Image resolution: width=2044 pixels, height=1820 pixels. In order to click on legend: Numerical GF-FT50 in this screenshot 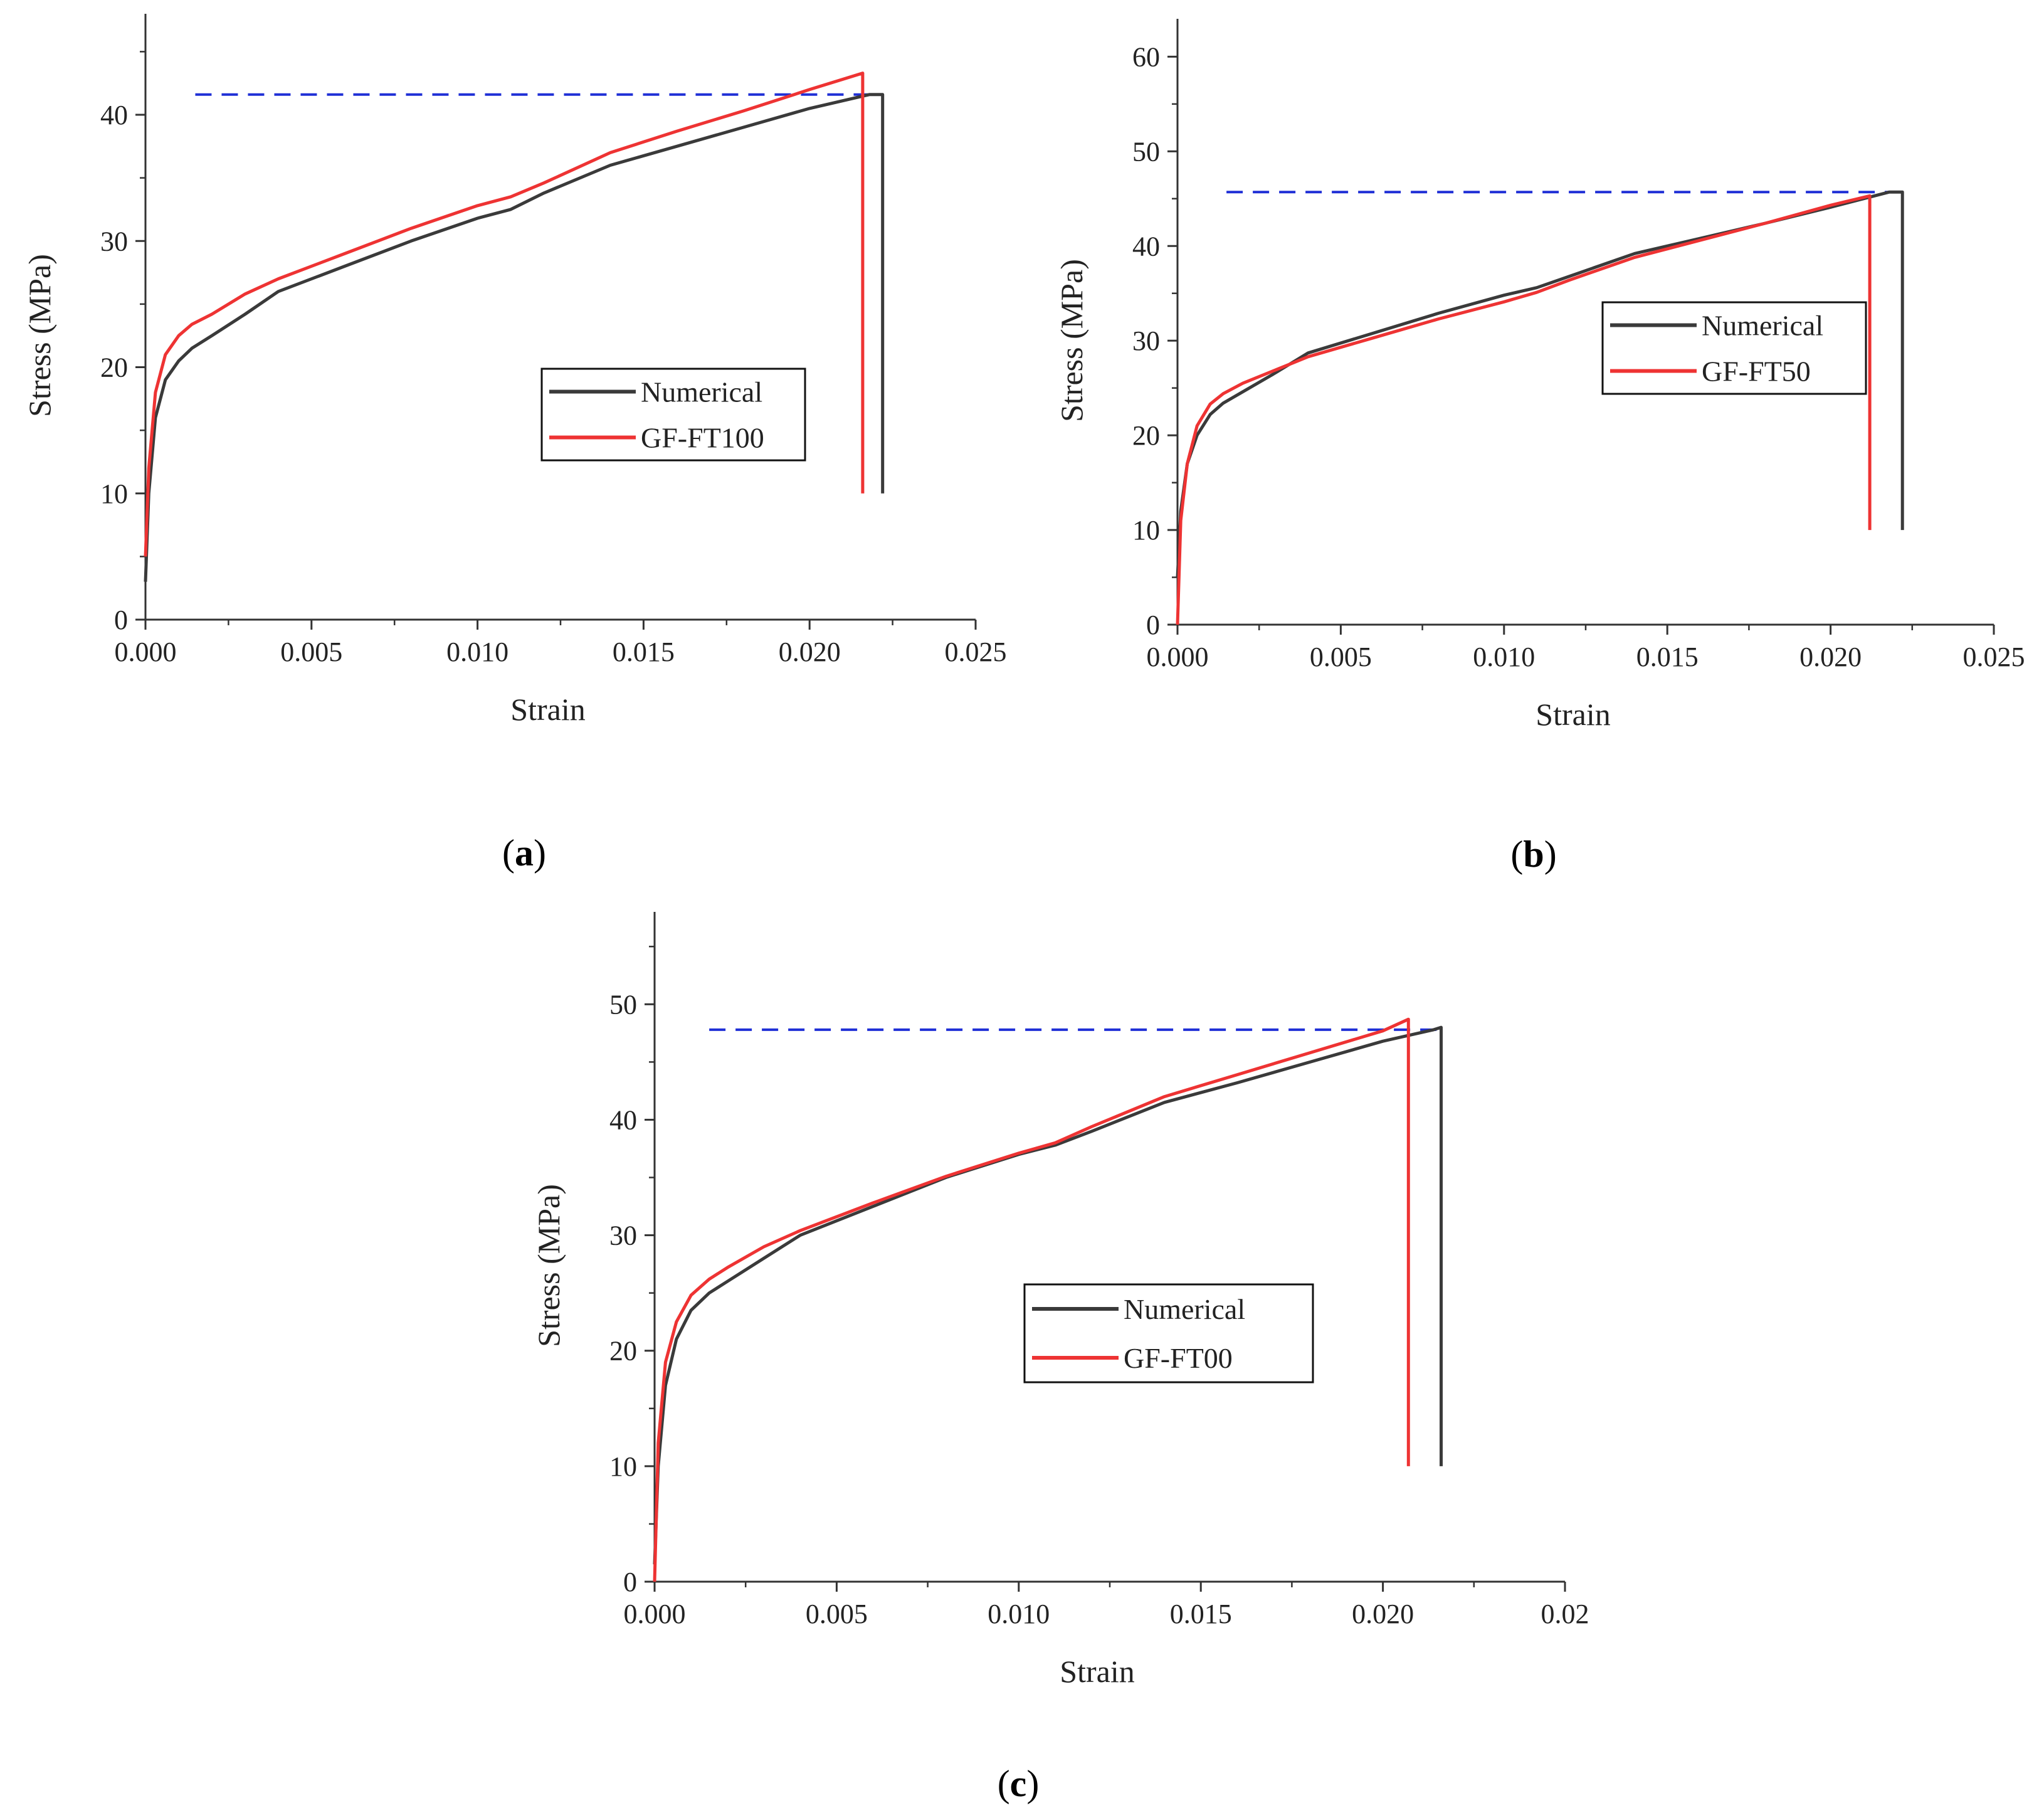, I will do `click(1734, 348)`.